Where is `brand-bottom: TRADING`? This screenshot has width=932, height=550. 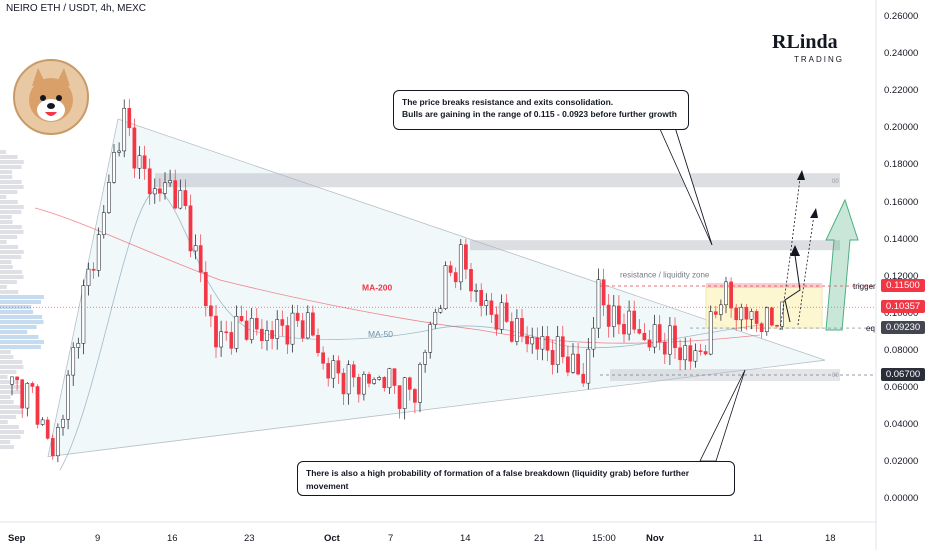 brand-bottom: TRADING is located at coordinates (819, 59).